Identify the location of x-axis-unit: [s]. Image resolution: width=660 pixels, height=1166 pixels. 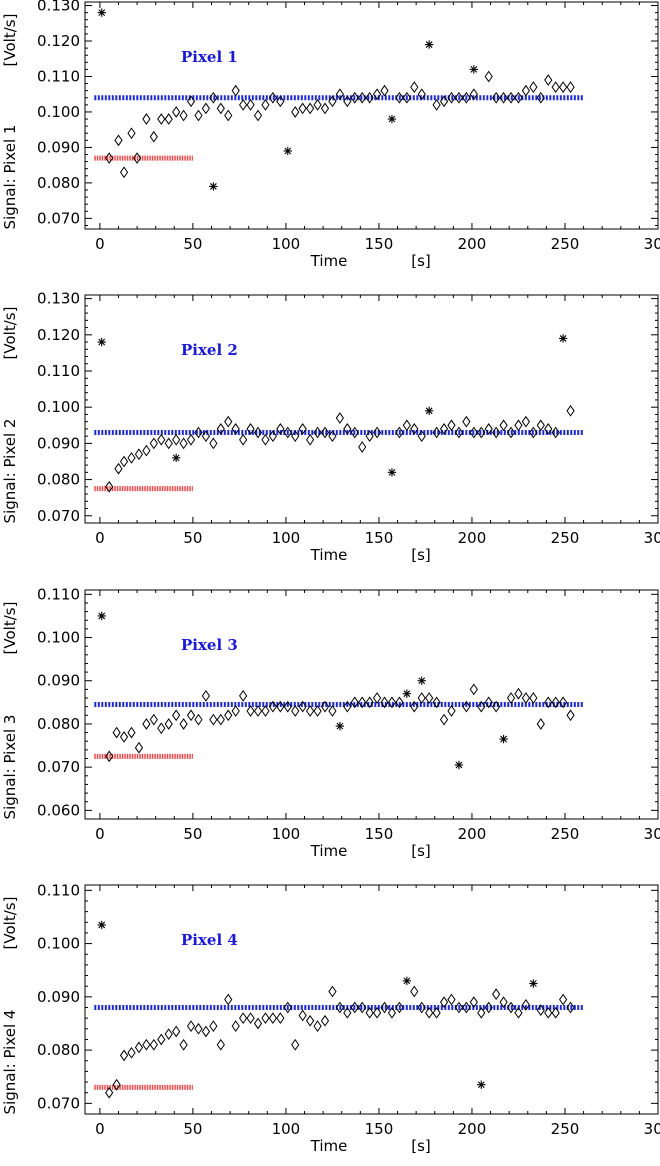
(421, 555).